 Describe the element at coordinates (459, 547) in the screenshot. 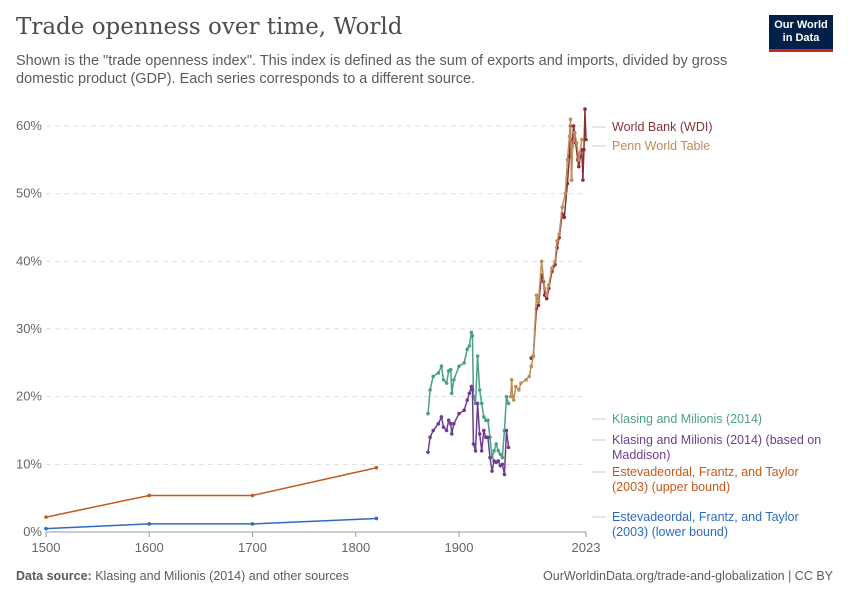

I see `x-tick-label: 1900` at that location.